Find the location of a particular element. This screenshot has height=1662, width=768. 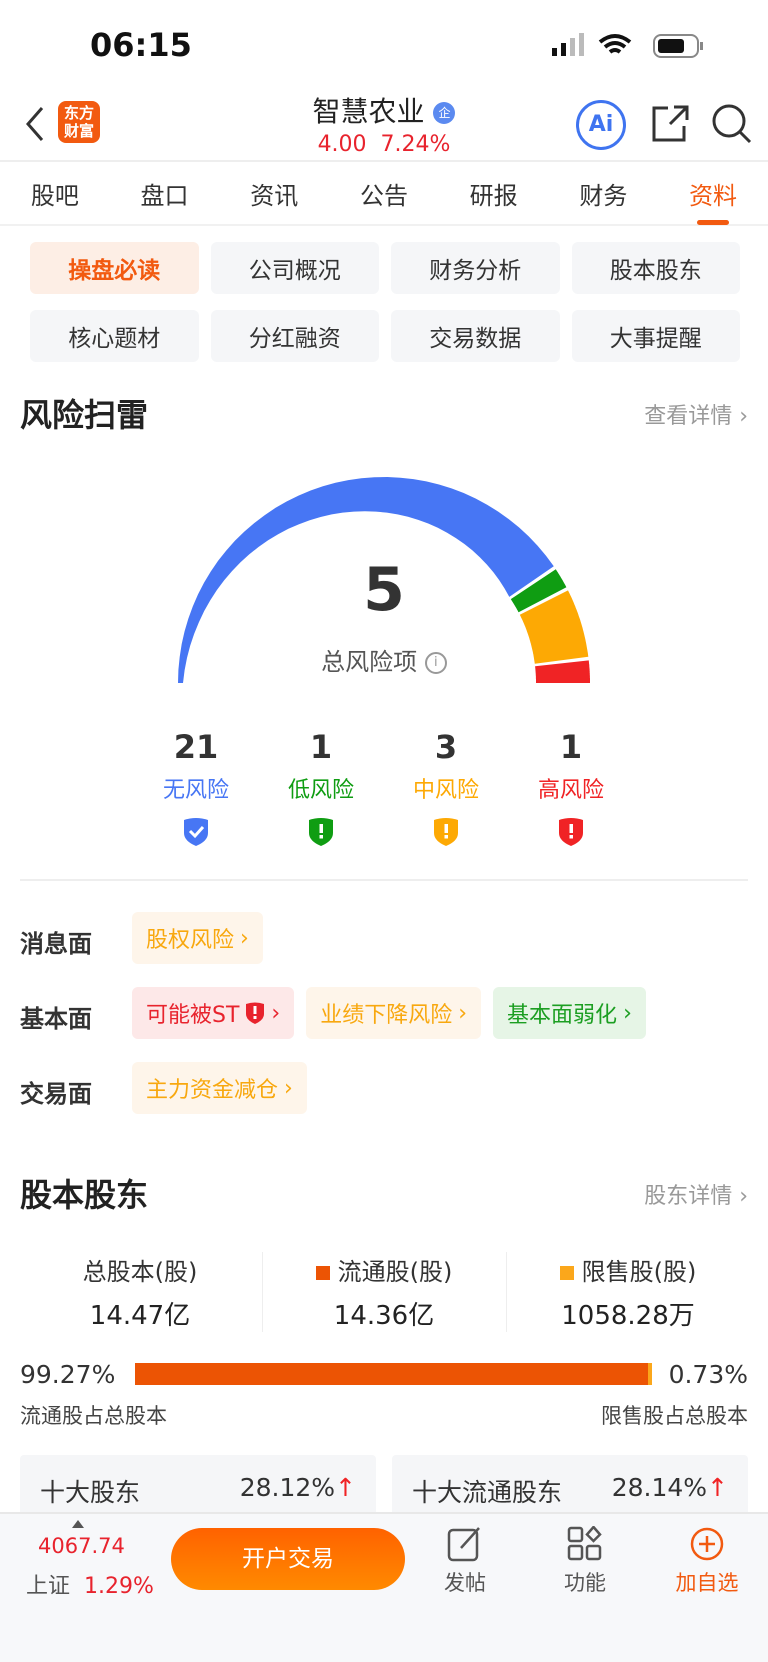

ai-button: Ai is located at coordinates (601, 125).